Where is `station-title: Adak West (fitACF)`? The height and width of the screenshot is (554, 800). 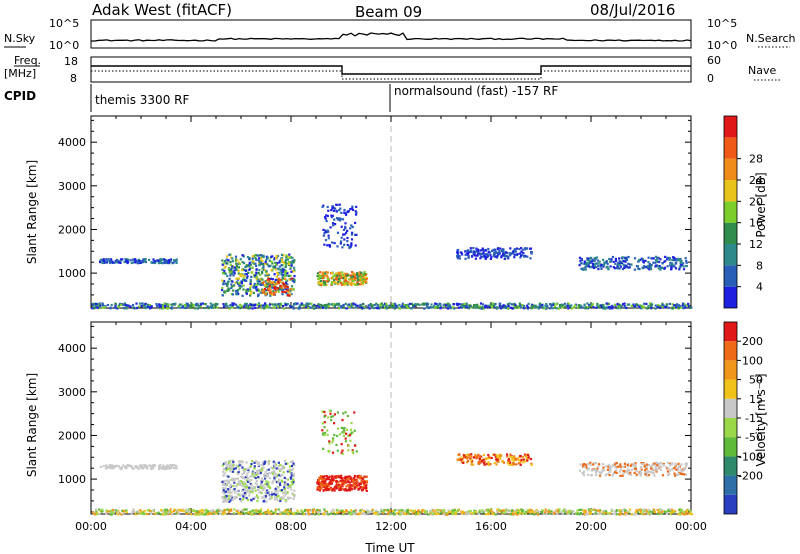
station-title: Adak West (fitACF) is located at coordinates (162, 10).